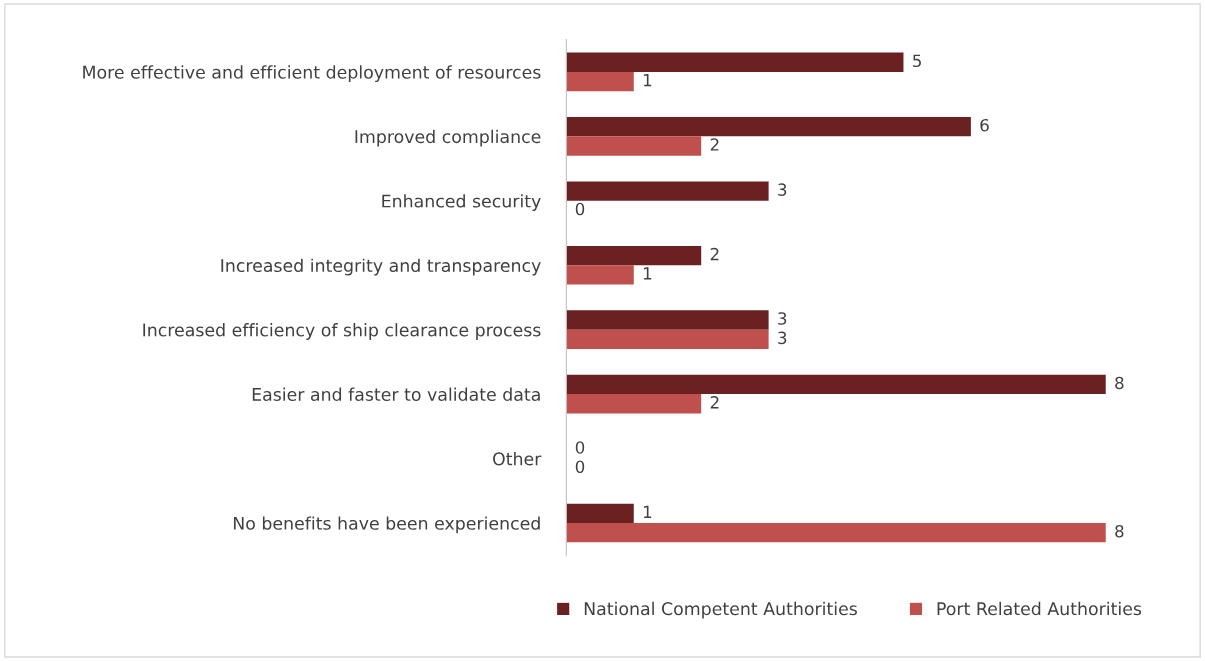 The height and width of the screenshot is (661, 1205). What do you see at coordinates (1039, 608) in the screenshot?
I see `legend-label: Port Related Authorities` at bounding box center [1039, 608].